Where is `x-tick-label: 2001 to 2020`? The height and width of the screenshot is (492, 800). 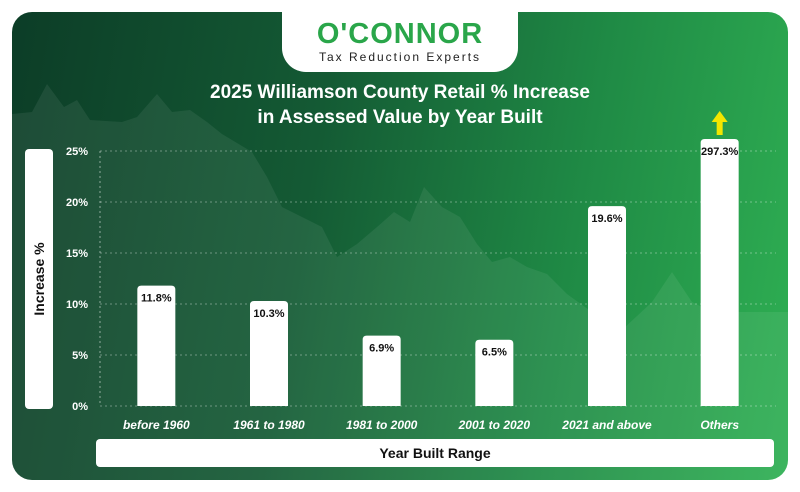
x-tick-label: 2001 to 2020 is located at coordinates (494, 425).